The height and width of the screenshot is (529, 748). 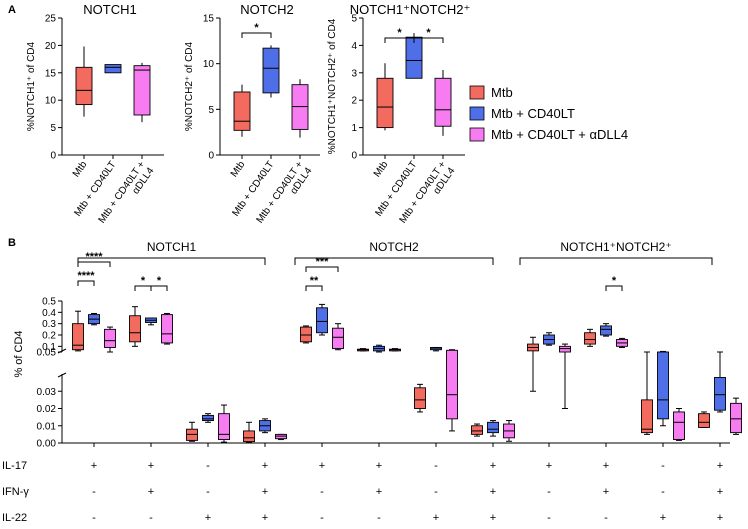 I want to click on legend-label-cd40lt: Mtb + CD40LT, so click(x=533, y=113).